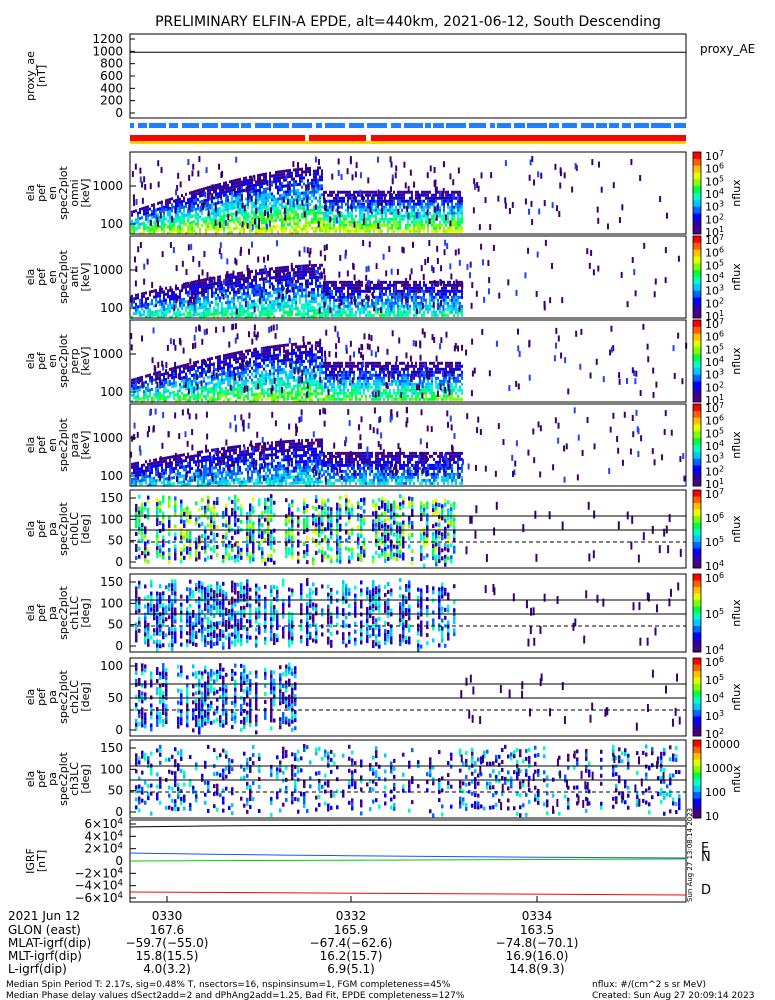  I want to click on colorbar-segment, so click(697, 306).